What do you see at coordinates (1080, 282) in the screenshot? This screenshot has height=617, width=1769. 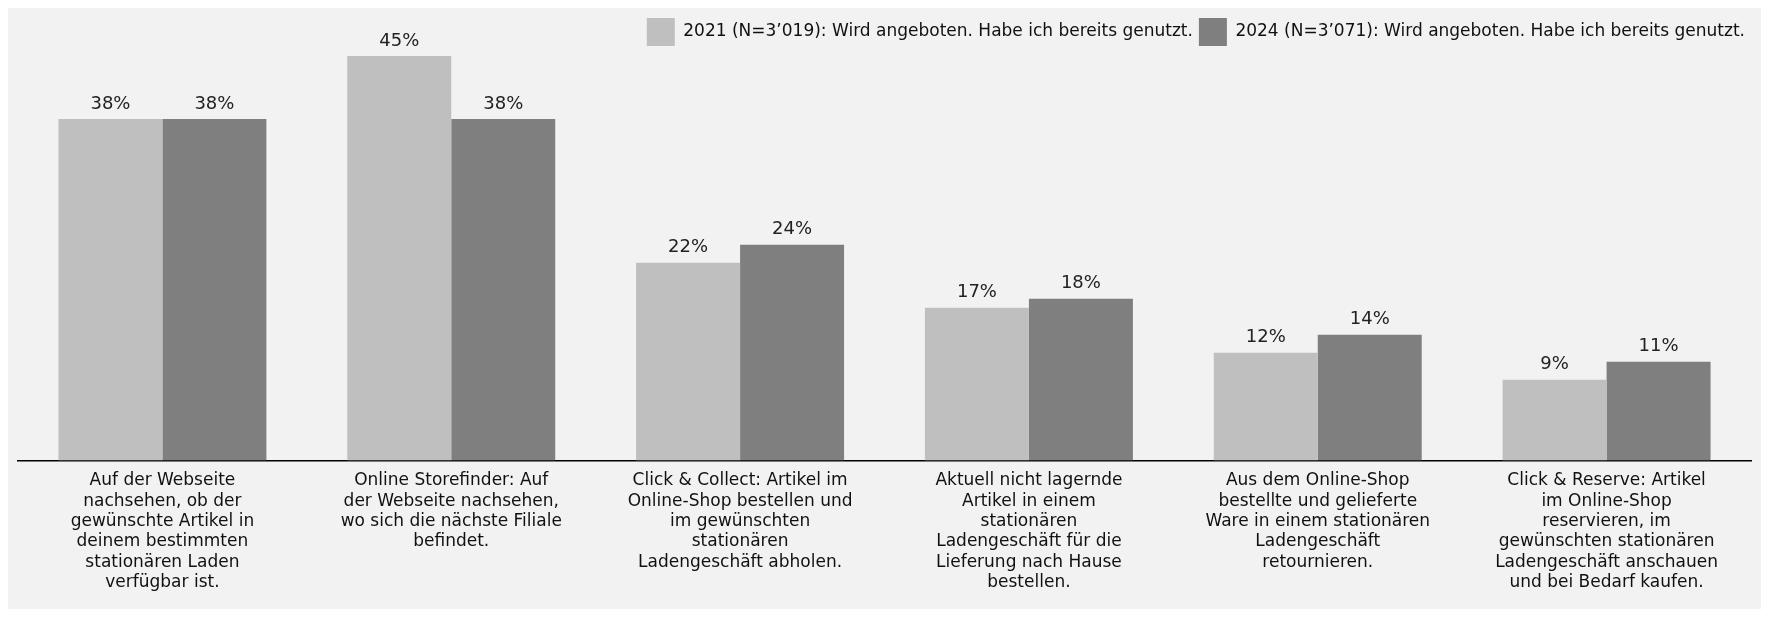 I see `data-label: 18%` at bounding box center [1080, 282].